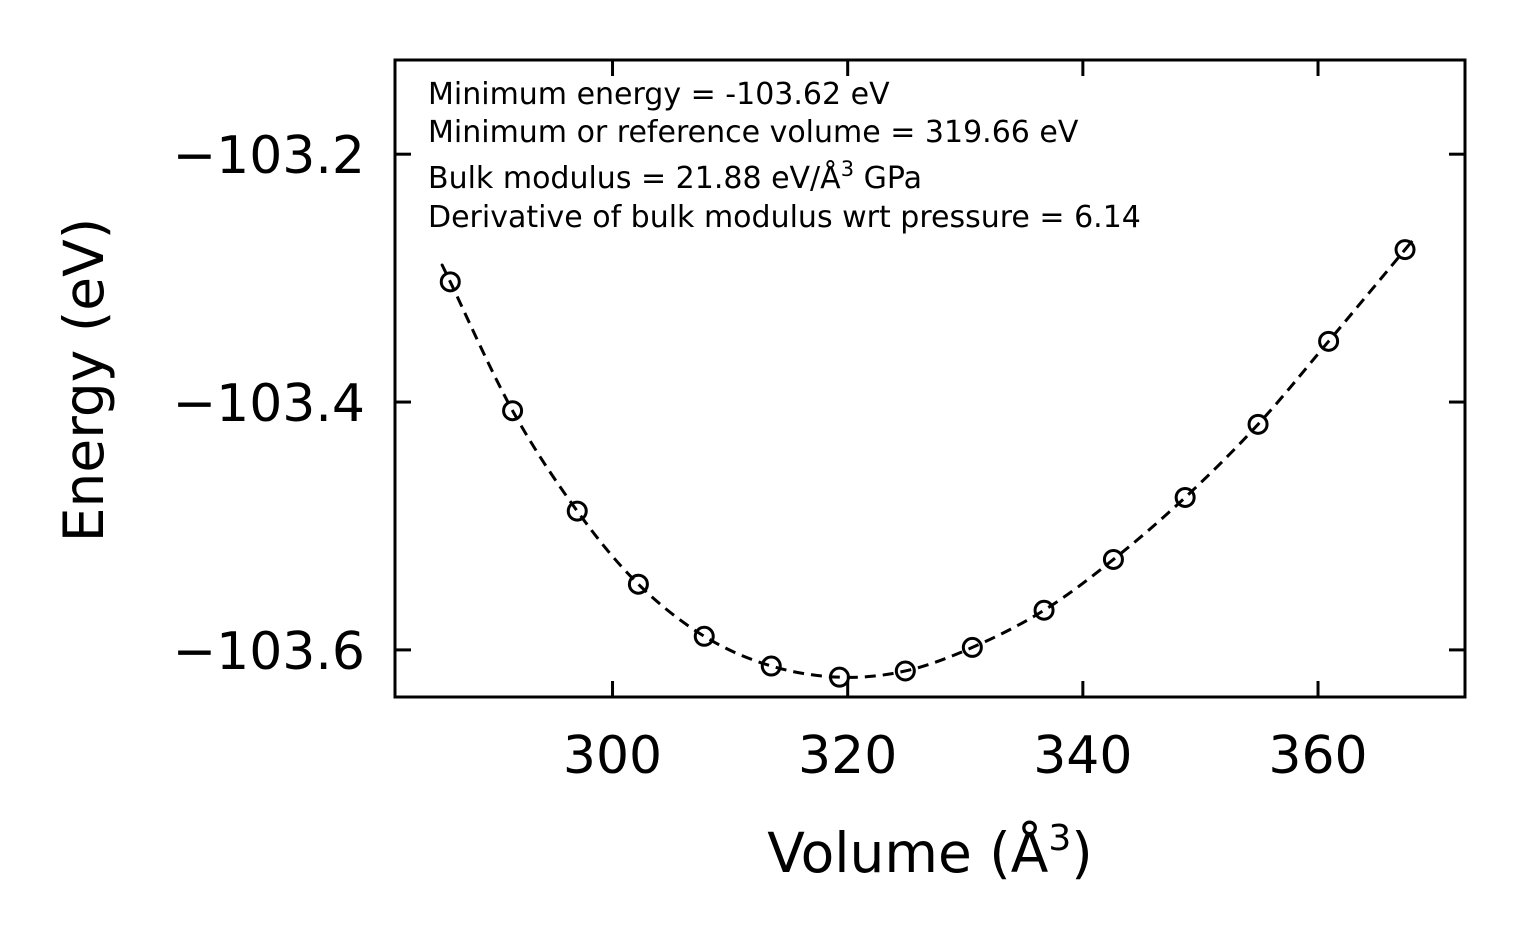 The height and width of the screenshot is (943, 1524). I want to click on annotation-ref-volume: Minimum or reference volume = 319.66 eV, so click(753, 132).